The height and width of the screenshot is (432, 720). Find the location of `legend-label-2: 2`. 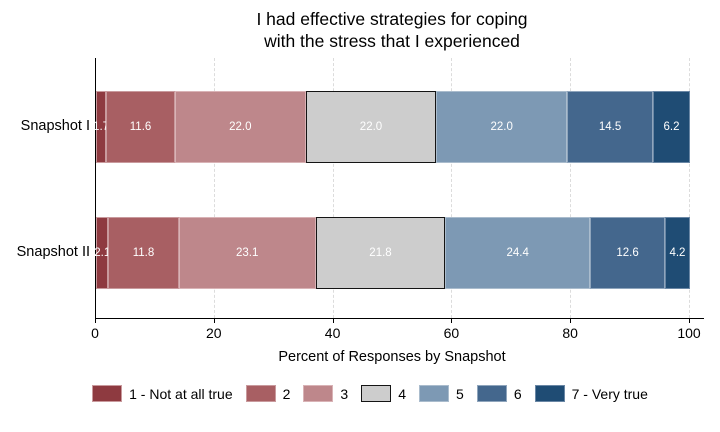

legend-label-2: 2 is located at coordinates (286, 393).